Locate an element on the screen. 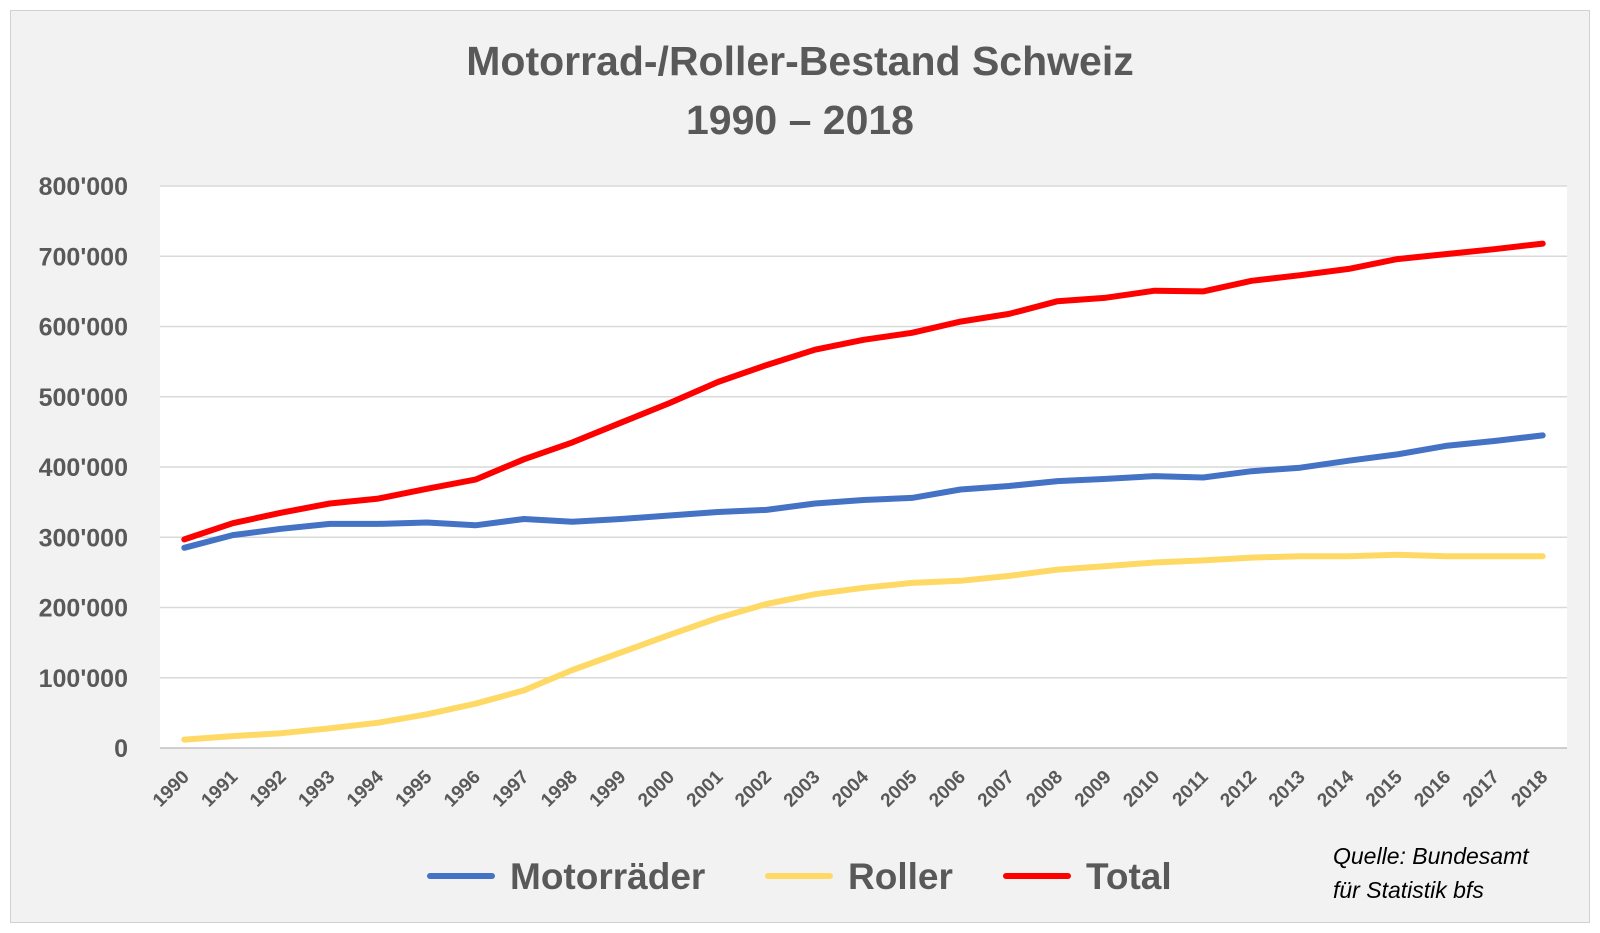  x-tick-label: 2012 is located at coordinates (1238, 789).